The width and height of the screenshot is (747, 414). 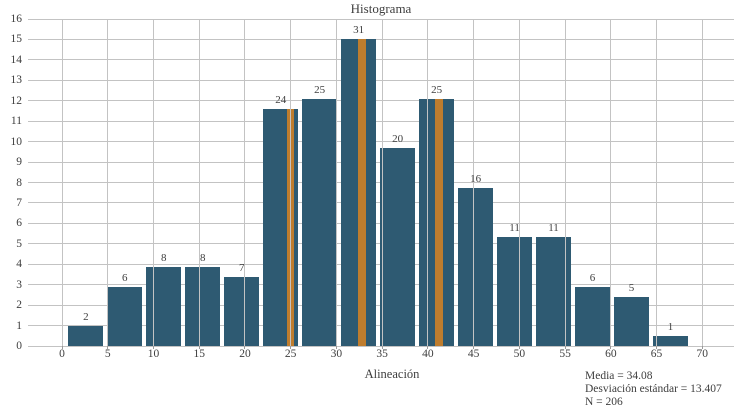 I want to click on x-tick-label: 65, so click(x=656, y=354).